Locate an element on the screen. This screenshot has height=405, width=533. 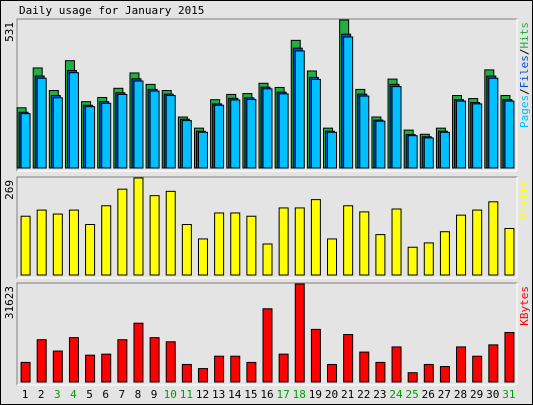
x-tick-label: 18 is located at coordinates (299, 394).